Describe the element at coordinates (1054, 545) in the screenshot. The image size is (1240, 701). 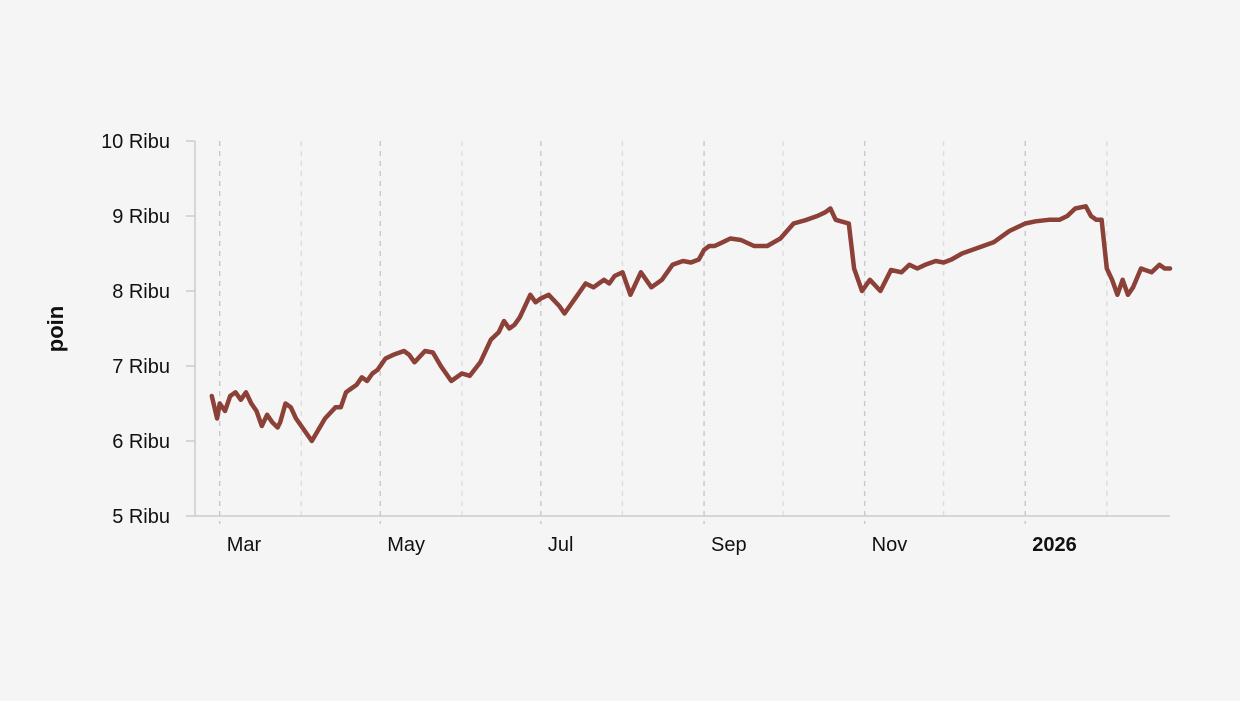
I see `x-tick-label: 2026` at that location.